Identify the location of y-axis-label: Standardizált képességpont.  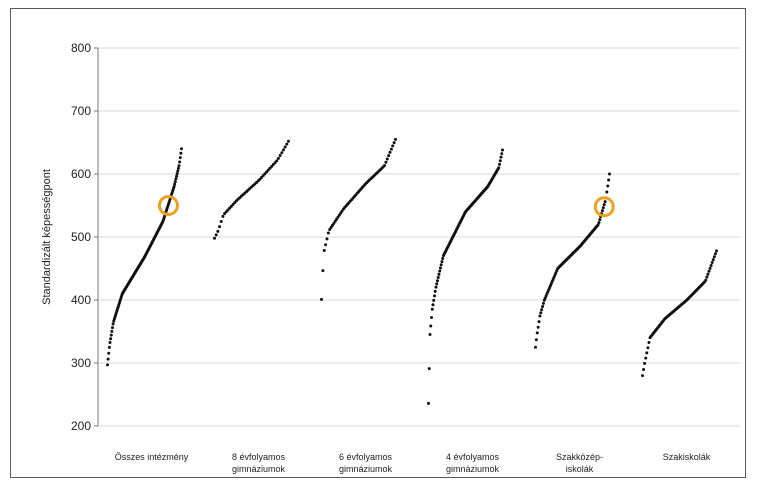
(47, 237).